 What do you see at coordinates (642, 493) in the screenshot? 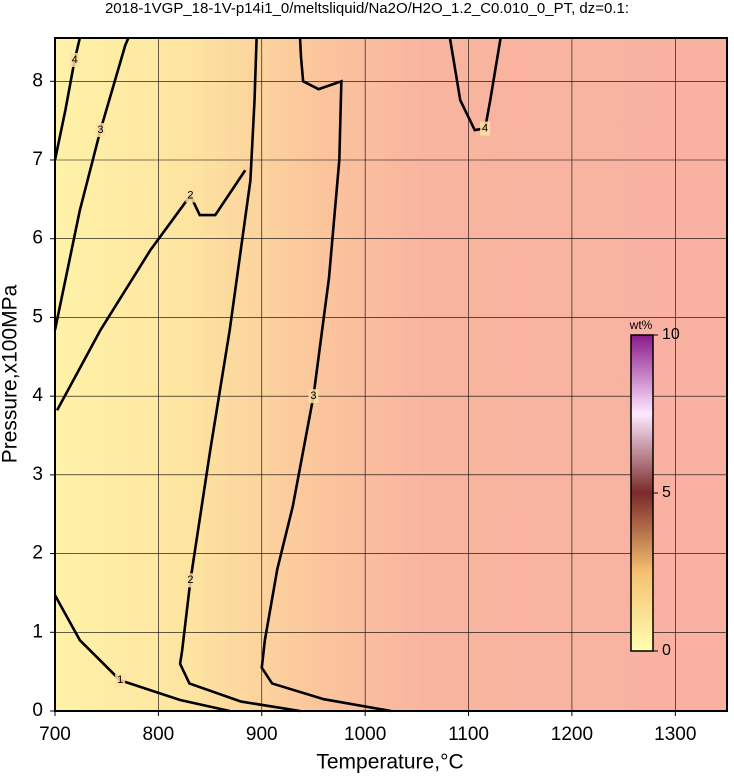
I see `colorbar` at bounding box center [642, 493].